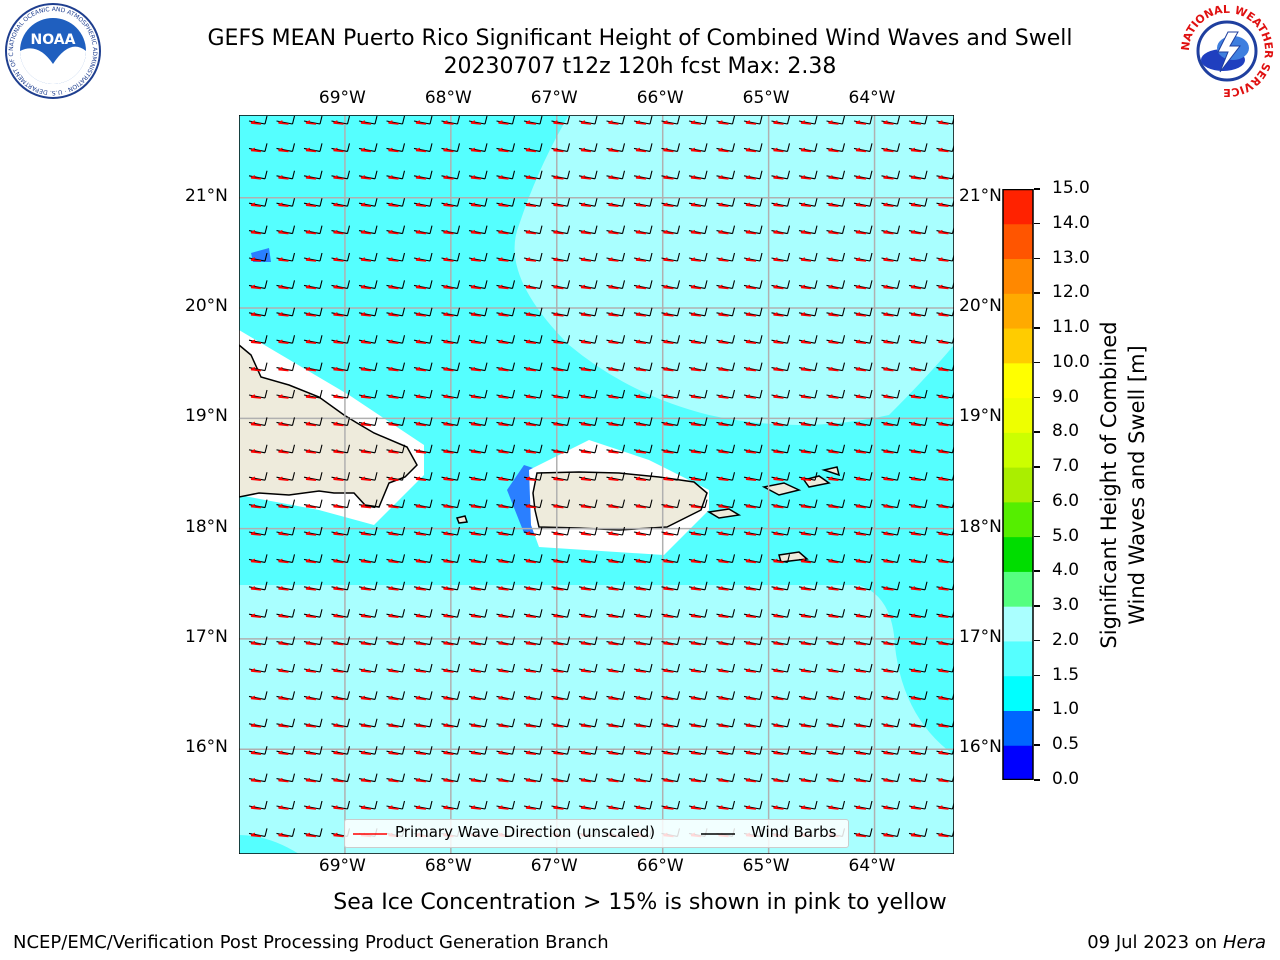 The image size is (1280, 960). I want to click on calm-sea-region, so click(734, 270).